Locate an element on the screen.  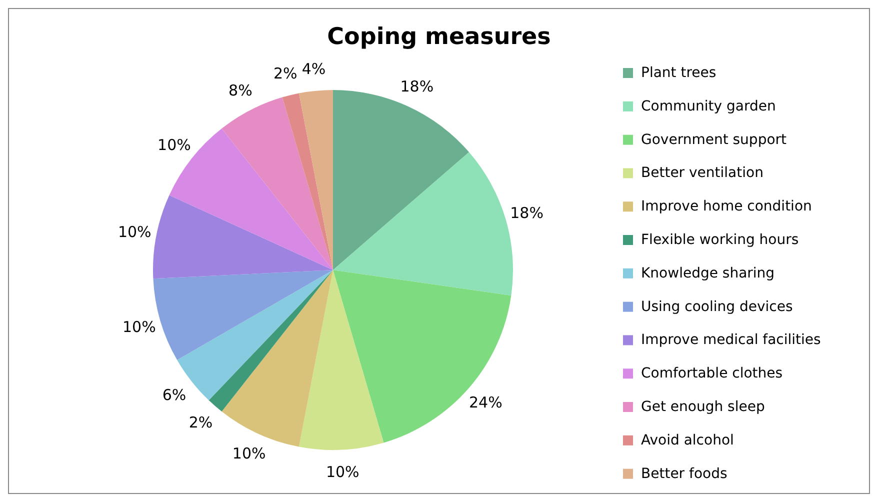
legend-label: Improve home condition is located at coordinates (726, 206).